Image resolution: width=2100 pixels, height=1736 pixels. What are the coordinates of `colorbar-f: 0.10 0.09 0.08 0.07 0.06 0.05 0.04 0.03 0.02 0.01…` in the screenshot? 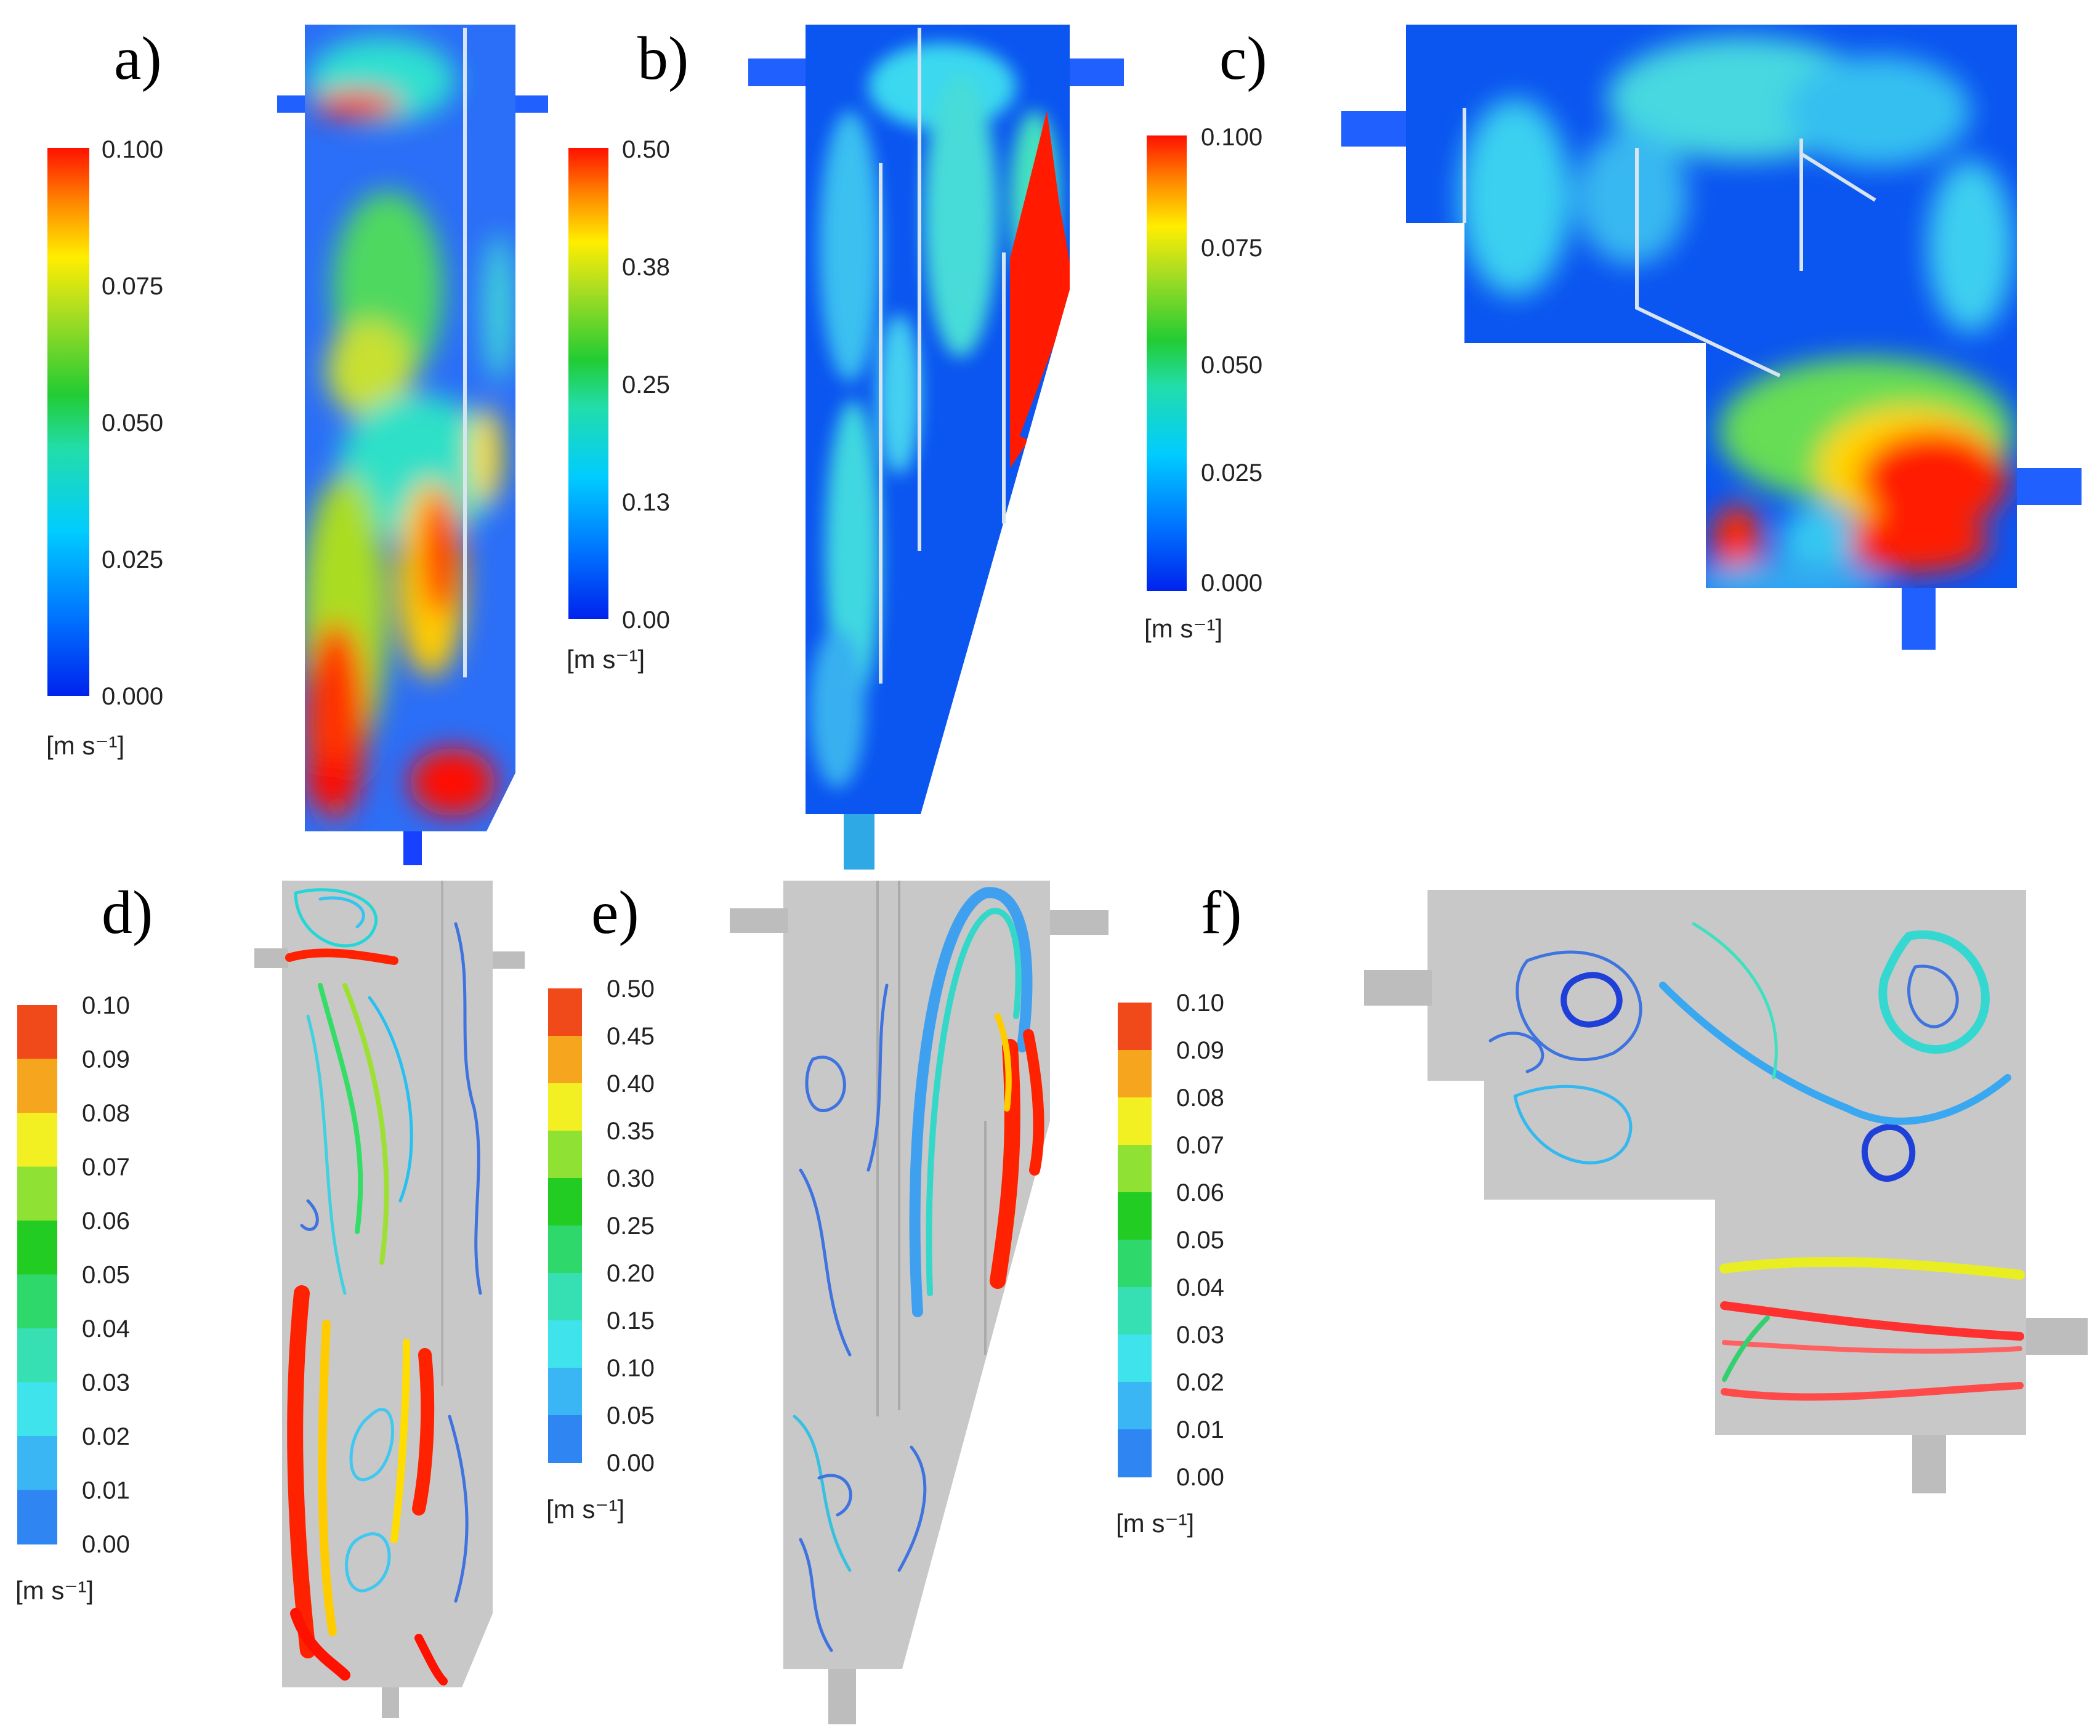 It's located at (1170, 1264).